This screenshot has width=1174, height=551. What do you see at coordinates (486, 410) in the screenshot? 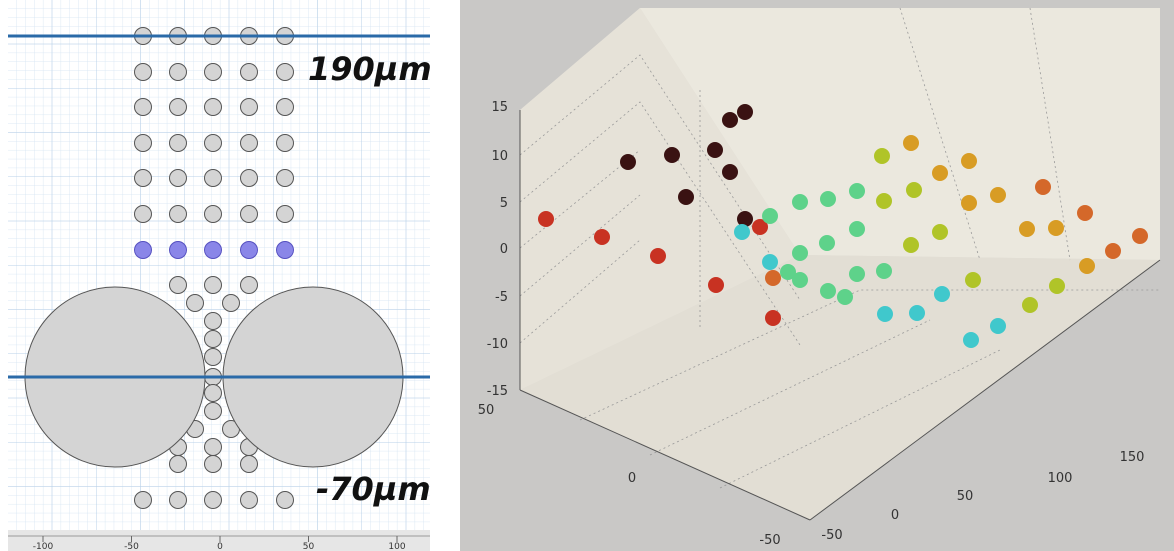
I see `y-tick-label: 50` at bounding box center [486, 410].